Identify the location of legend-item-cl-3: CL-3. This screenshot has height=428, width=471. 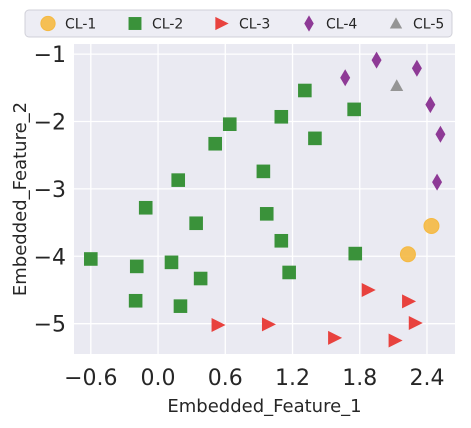
(242, 25).